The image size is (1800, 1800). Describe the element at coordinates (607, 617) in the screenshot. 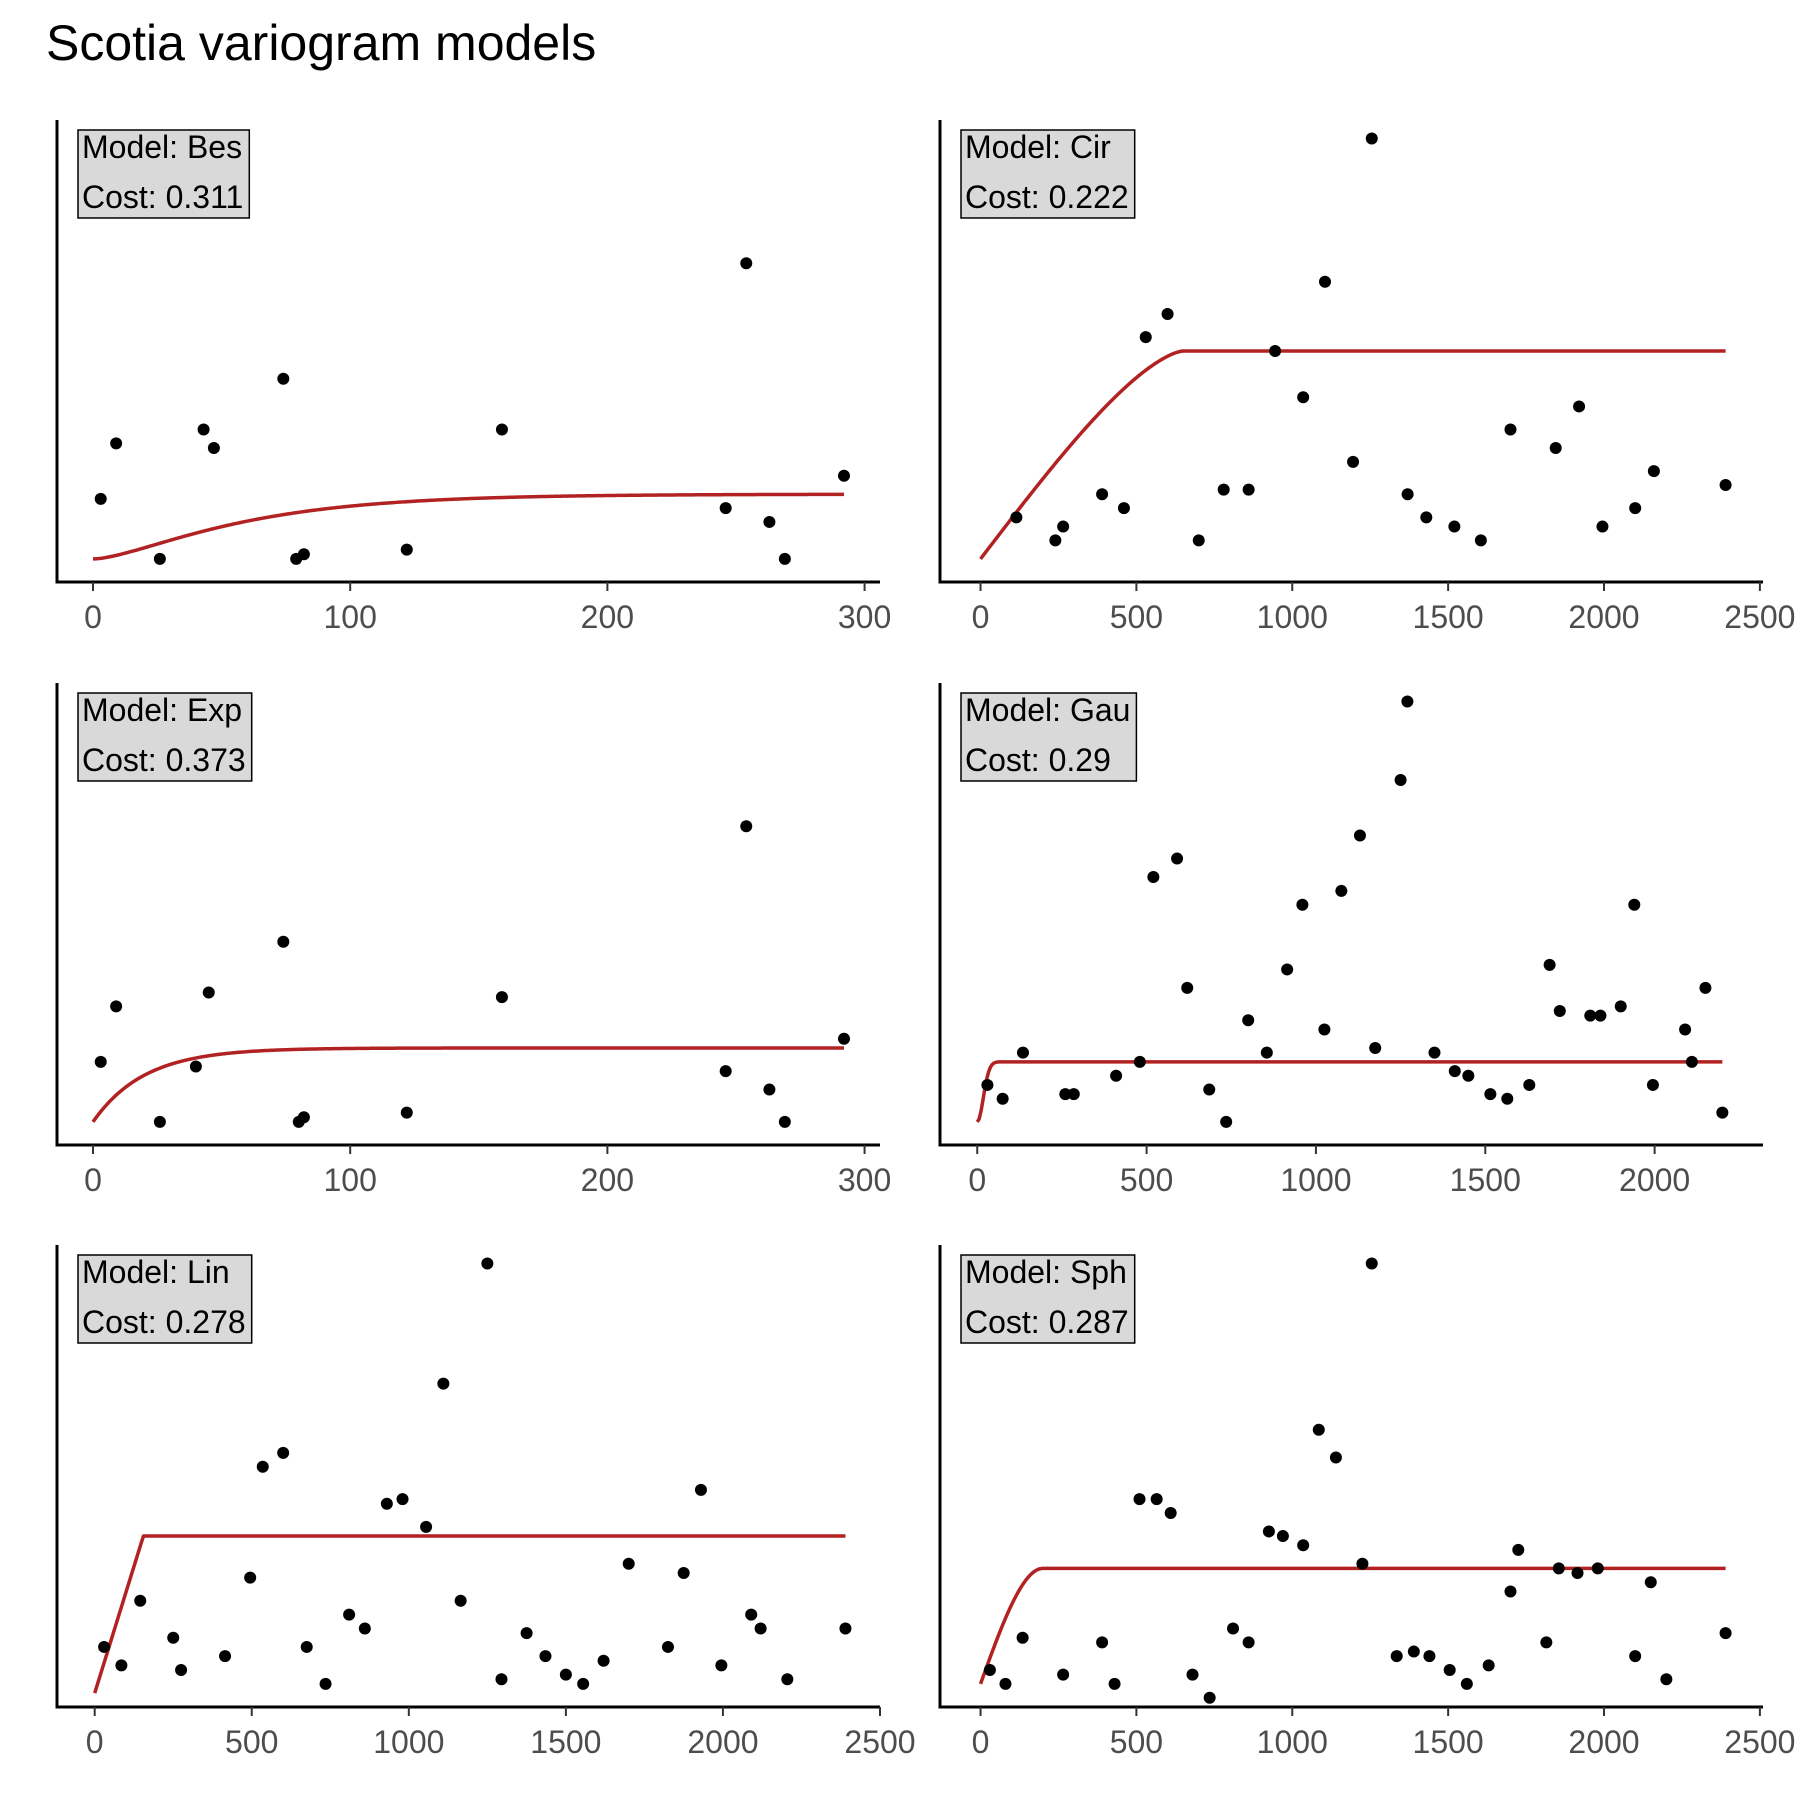

I see `x-tick-label: 200` at that location.